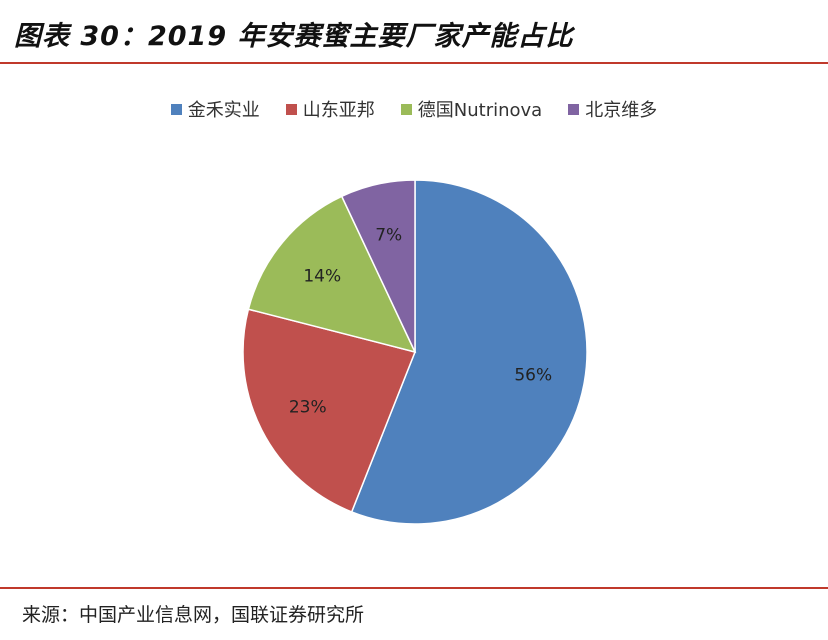 This screenshot has height=640, width=828. I want to click on legend-item: 德国Nutrinova, so click(471, 109).